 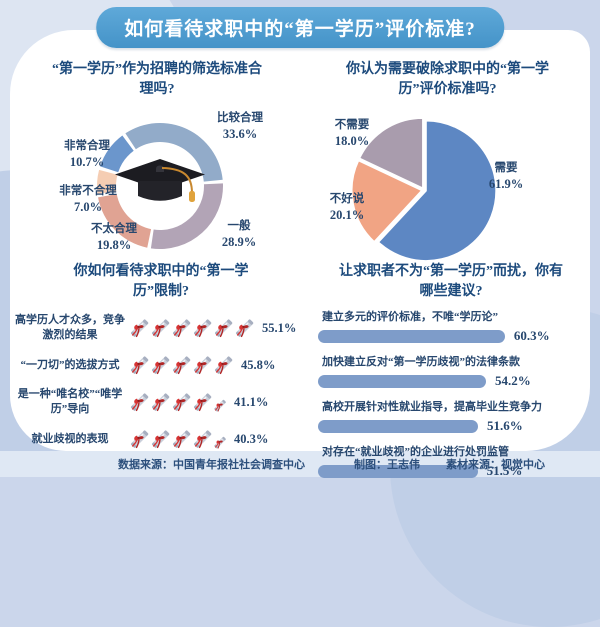 What do you see at coordinates (451, 282) in the screenshot?
I see `section-title: 让求职者不为“第一学历”而扰，你有哪些建议?` at bounding box center [451, 282].